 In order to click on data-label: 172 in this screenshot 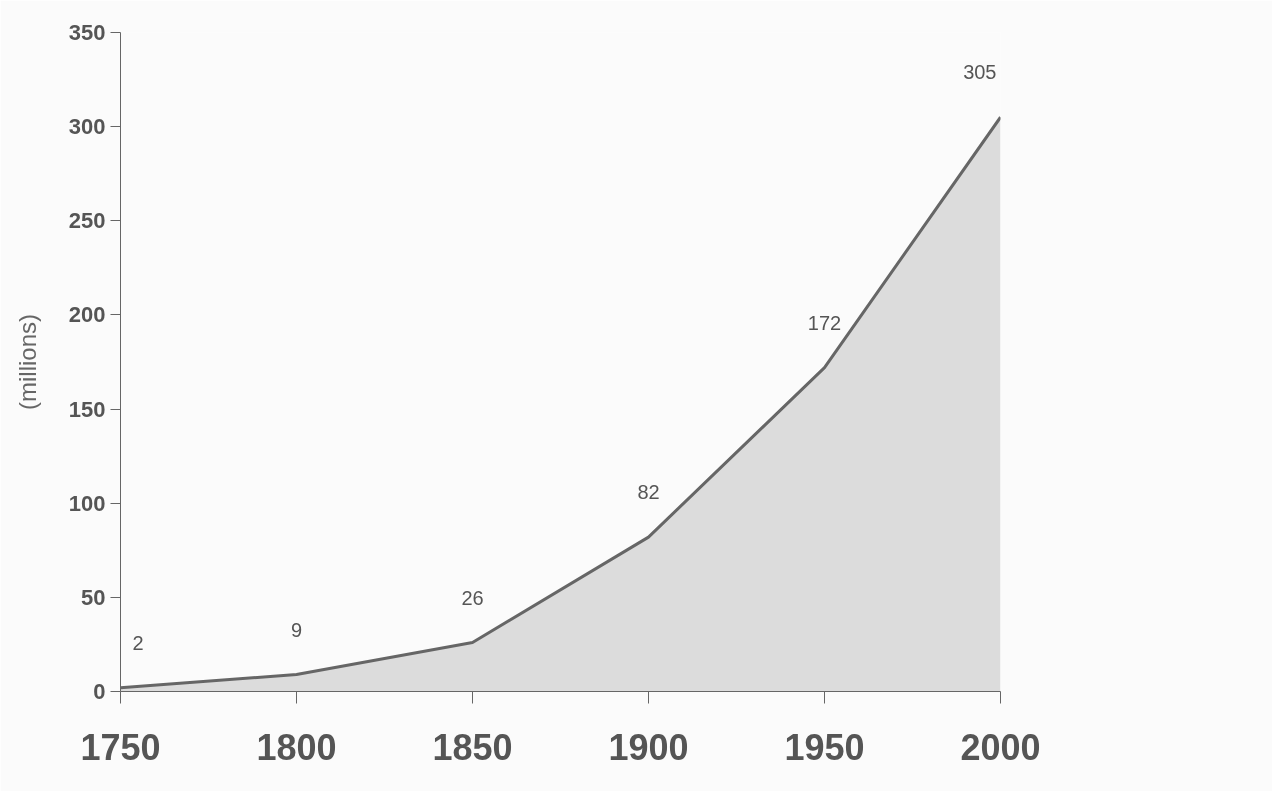, I will do `click(824, 322)`.